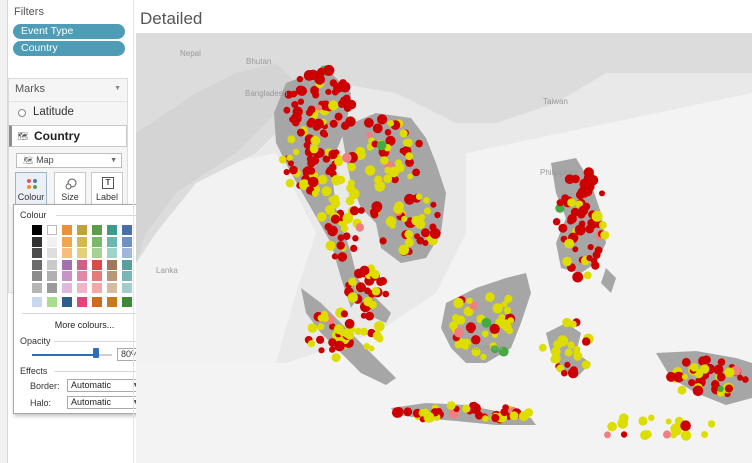 The height and width of the screenshot is (463, 752). Describe the element at coordinates (70, 188) in the screenshot. I see `size-button: Size` at that location.